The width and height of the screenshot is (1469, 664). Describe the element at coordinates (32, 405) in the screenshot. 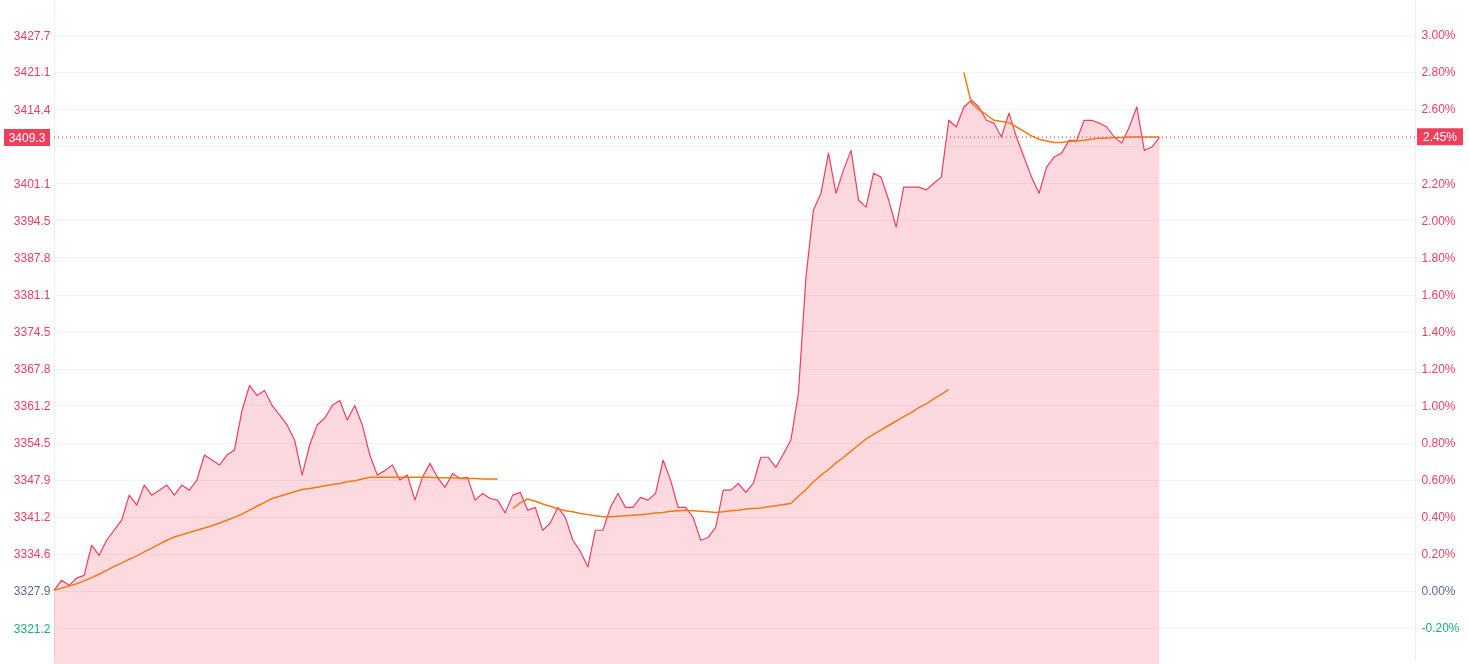

I see `y-tick-label: 3361.2` at that location.